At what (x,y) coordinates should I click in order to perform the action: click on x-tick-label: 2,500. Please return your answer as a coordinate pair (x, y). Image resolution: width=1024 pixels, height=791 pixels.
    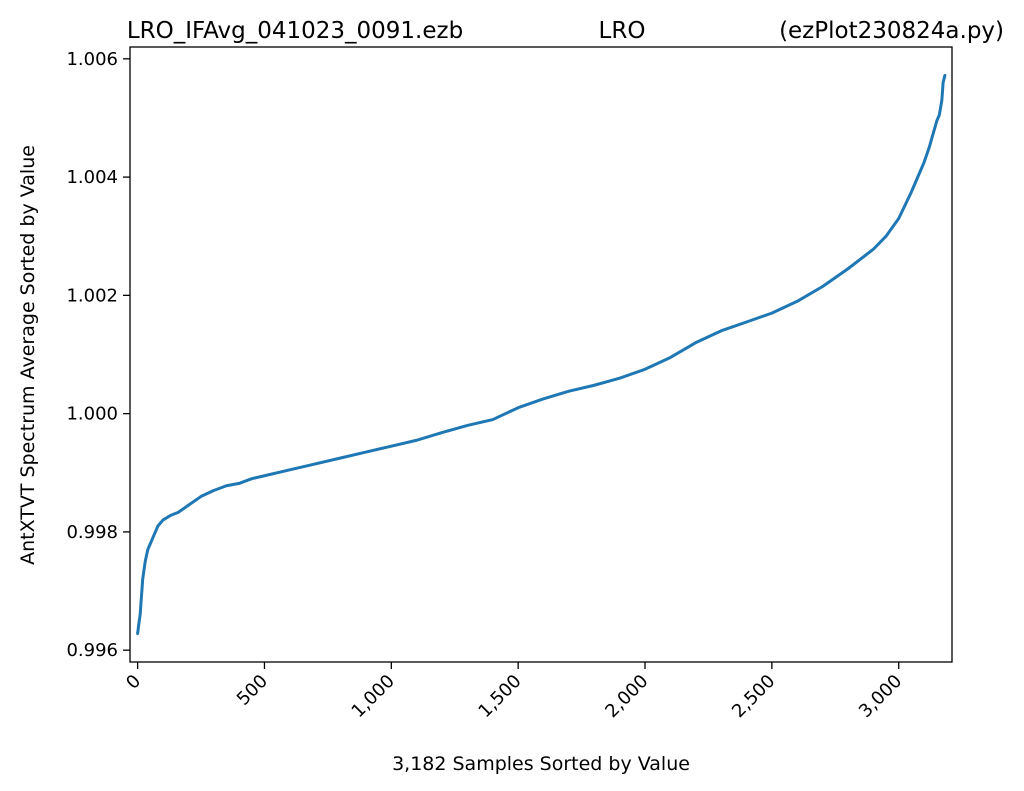
    Looking at the image, I should click on (753, 696).